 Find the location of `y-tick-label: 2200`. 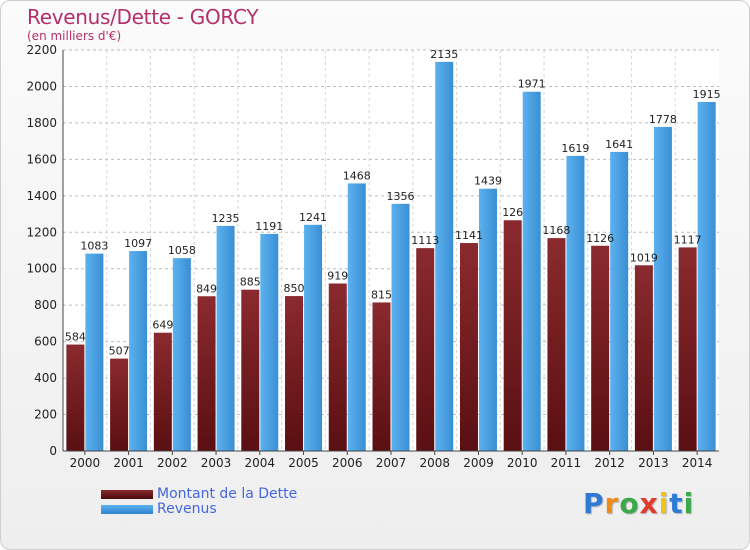

y-tick-label: 2200 is located at coordinates (41, 50).